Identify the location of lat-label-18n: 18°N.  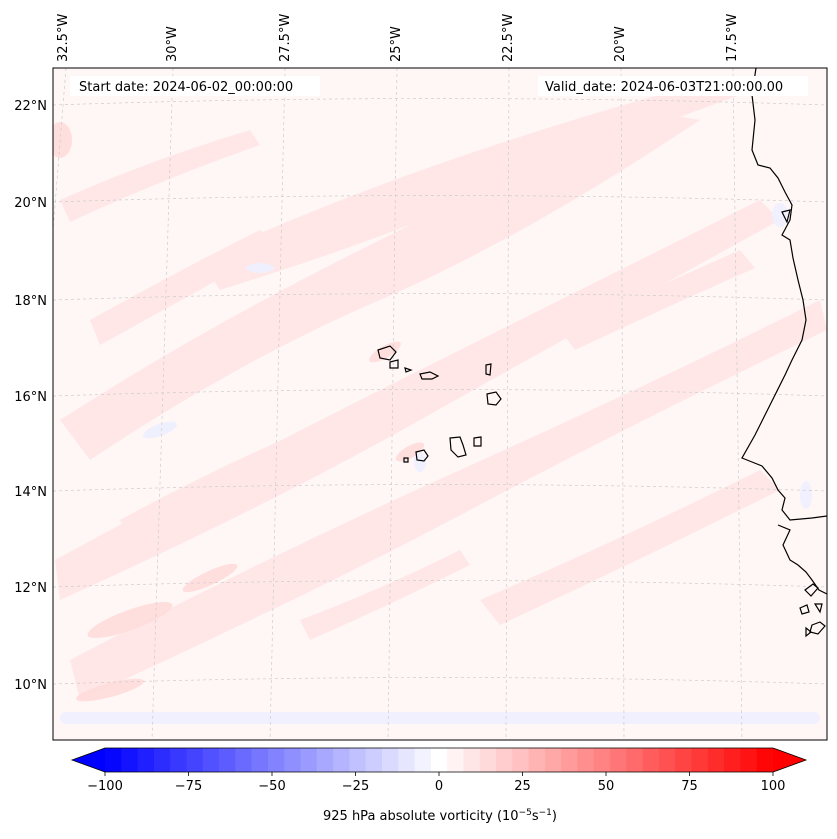
(30, 301).